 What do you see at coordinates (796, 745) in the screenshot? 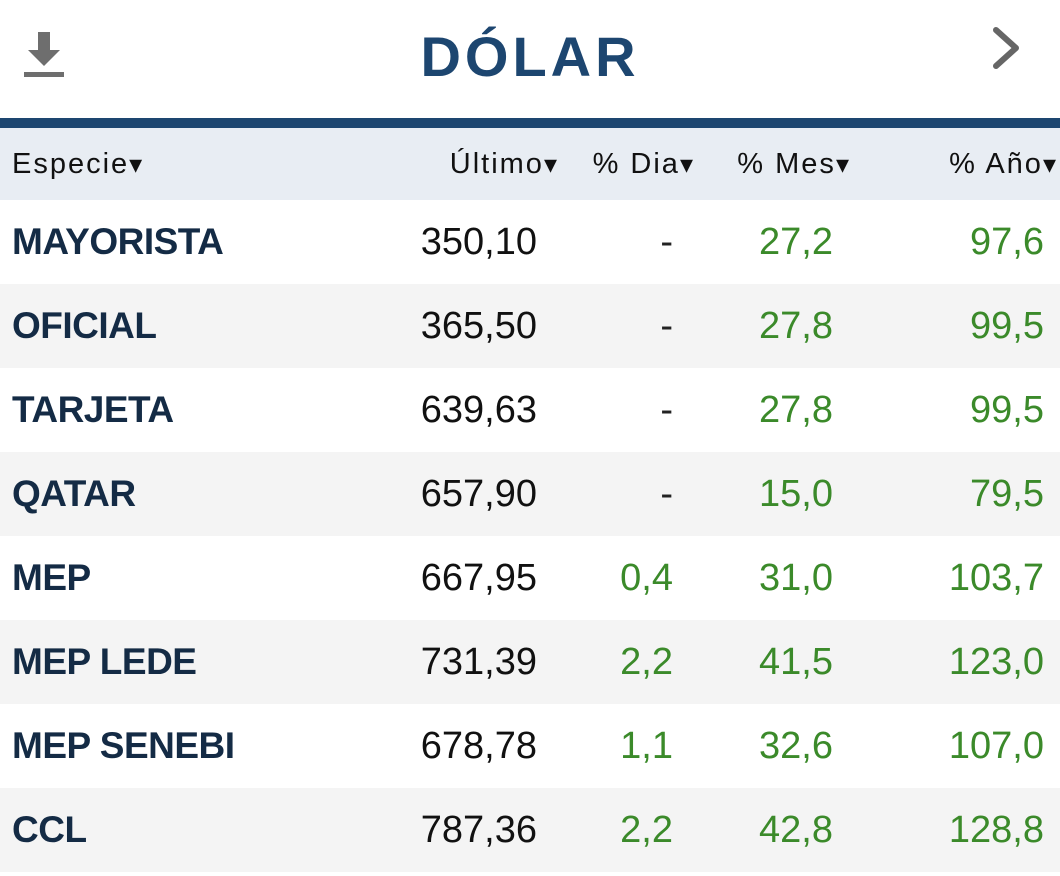
I see `row-pct-mes: 32,6` at bounding box center [796, 745].